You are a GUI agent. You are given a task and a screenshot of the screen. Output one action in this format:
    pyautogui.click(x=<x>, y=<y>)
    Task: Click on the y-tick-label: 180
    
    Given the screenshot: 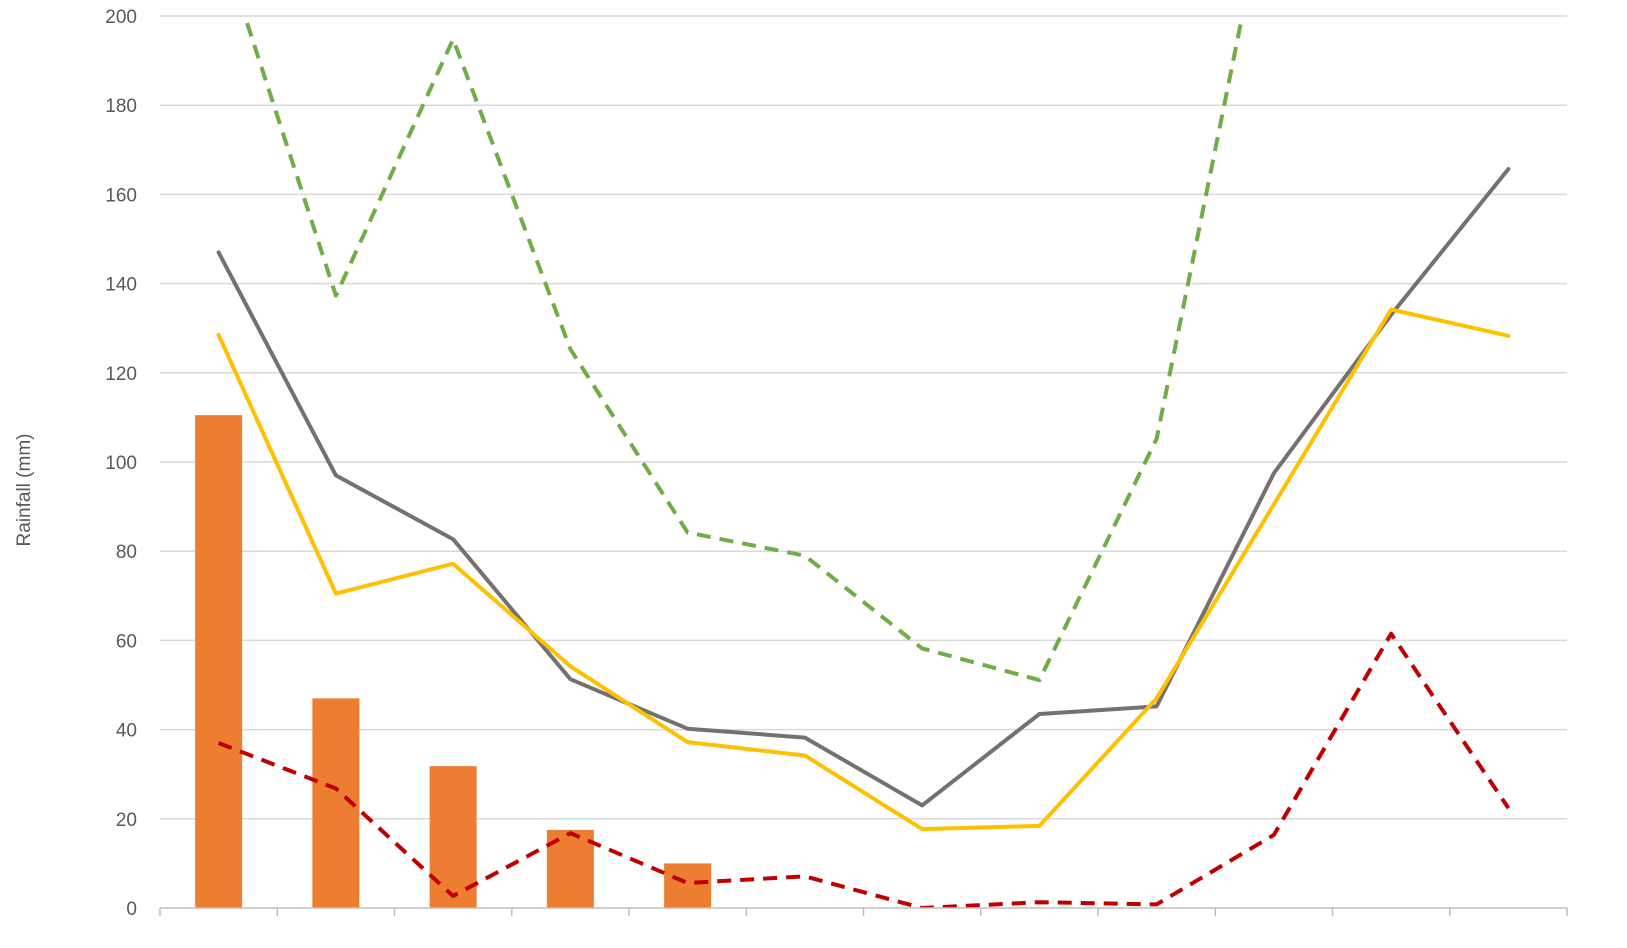 What is the action you would take?
    pyautogui.click(x=121, y=106)
    